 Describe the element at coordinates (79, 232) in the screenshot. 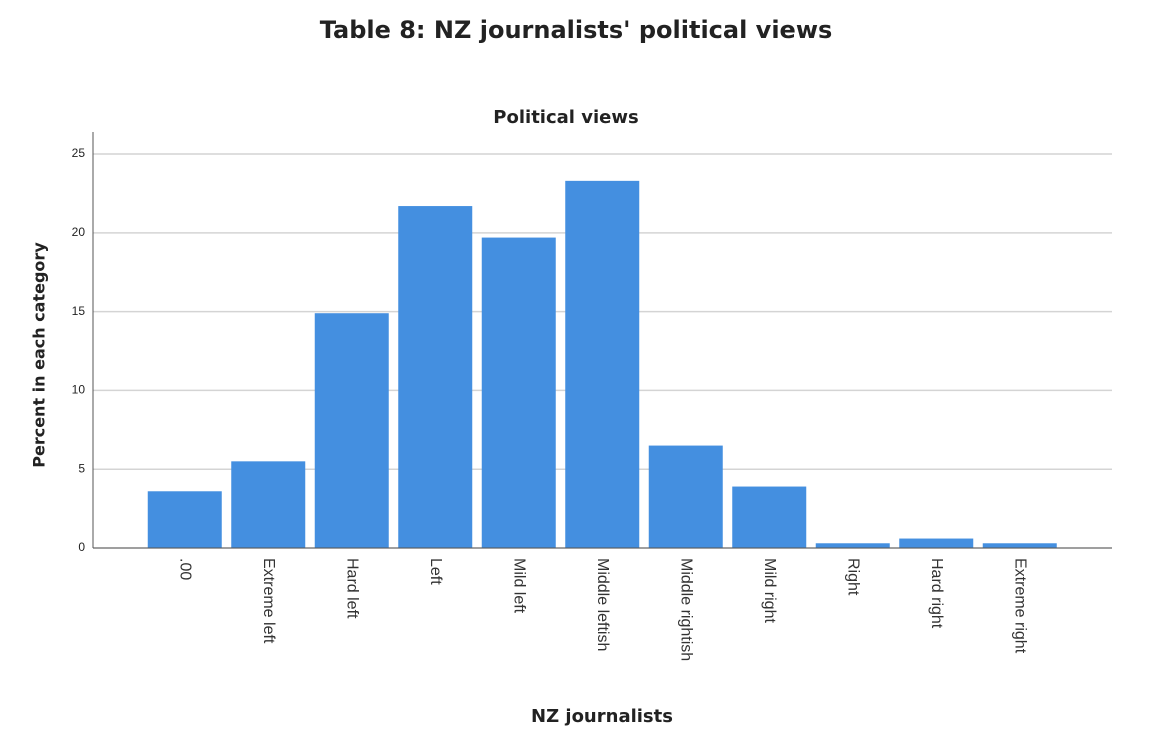

I see `y-tick-label: 20` at that location.